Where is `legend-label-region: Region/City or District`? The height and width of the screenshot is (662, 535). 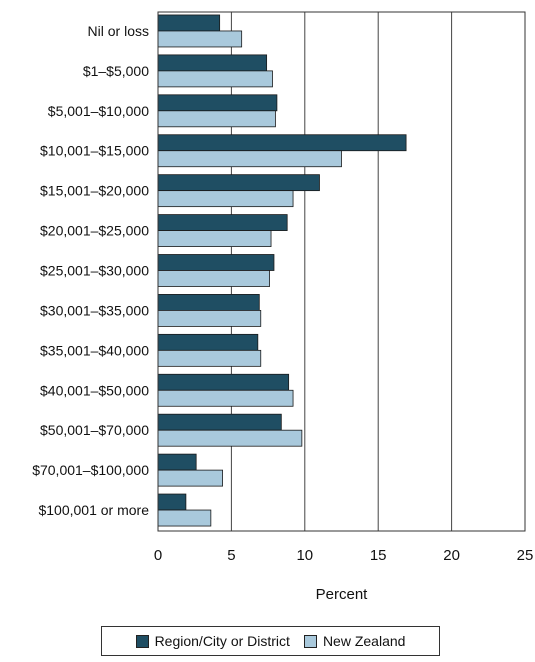 legend-label-region: Region/City or District is located at coordinates (222, 641).